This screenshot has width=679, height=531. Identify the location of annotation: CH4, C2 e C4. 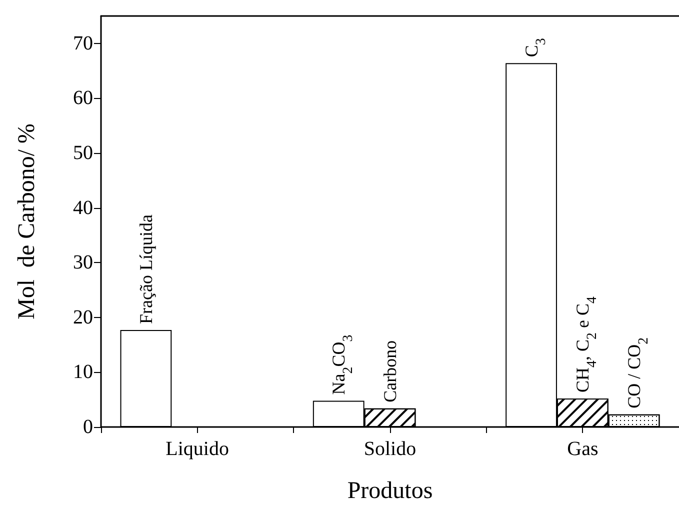
(586, 344).